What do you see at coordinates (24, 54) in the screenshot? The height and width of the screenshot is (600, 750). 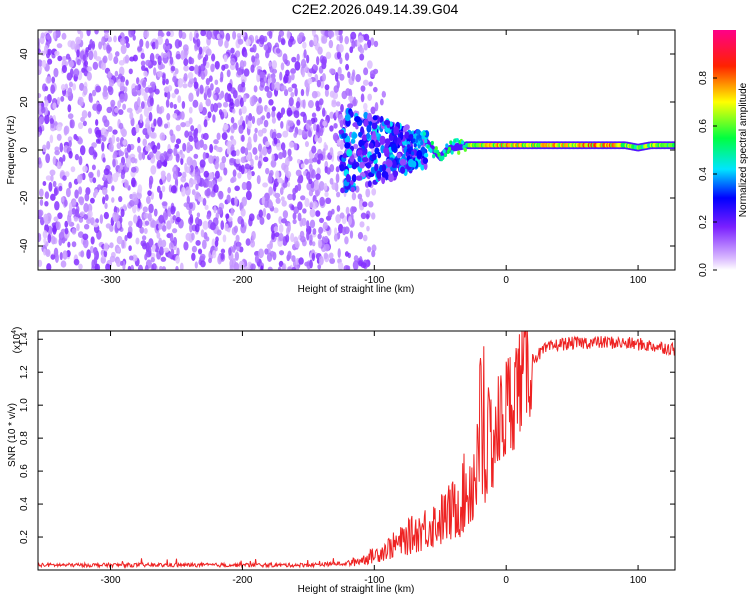 I see `spectrogram-ytick-label: 40` at bounding box center [24, 54].